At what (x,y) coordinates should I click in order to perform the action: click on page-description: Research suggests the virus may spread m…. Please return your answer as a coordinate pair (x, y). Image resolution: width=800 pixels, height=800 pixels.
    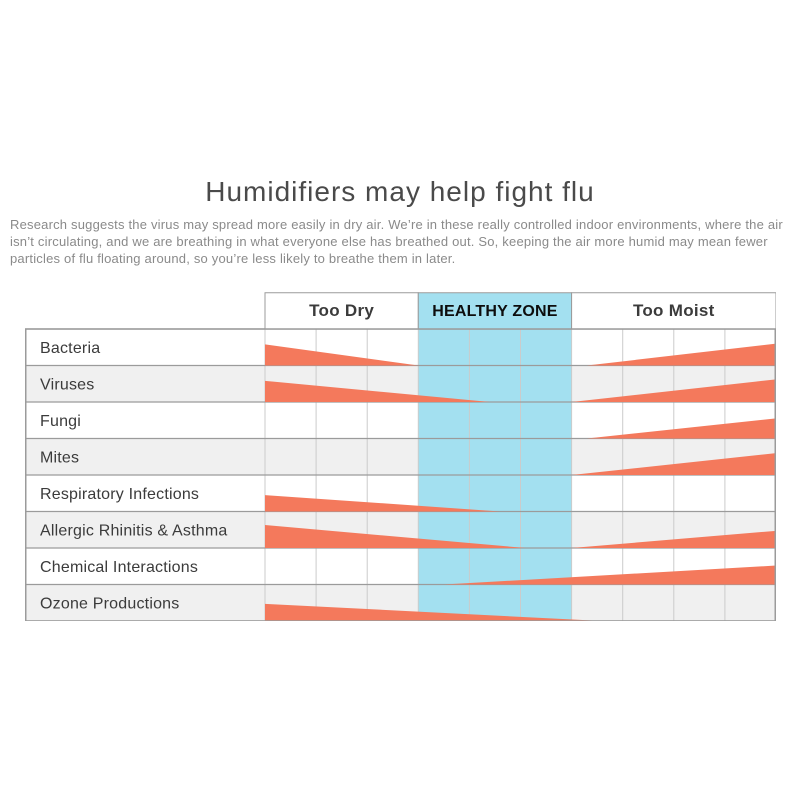
    Looking at the image, I should click on (396, 241).